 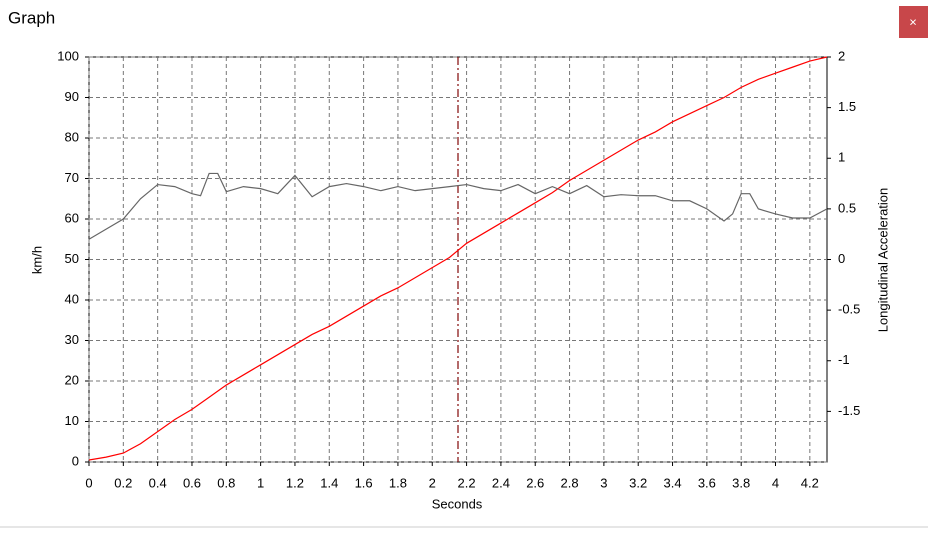 What do you see at coordinates (847, 207) in the screenshot?
I see `y2-tick-label: 0.5` at bounding box center [847, 207].